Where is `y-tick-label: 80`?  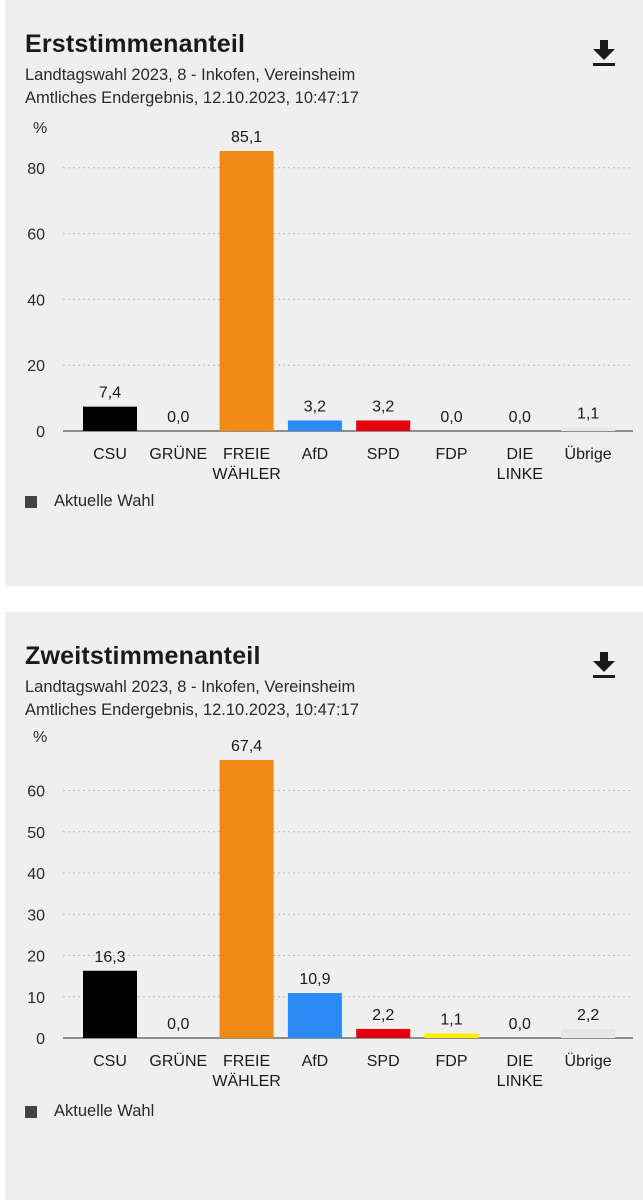
y-tick-label: 80 is located at coordinates (36, 169).